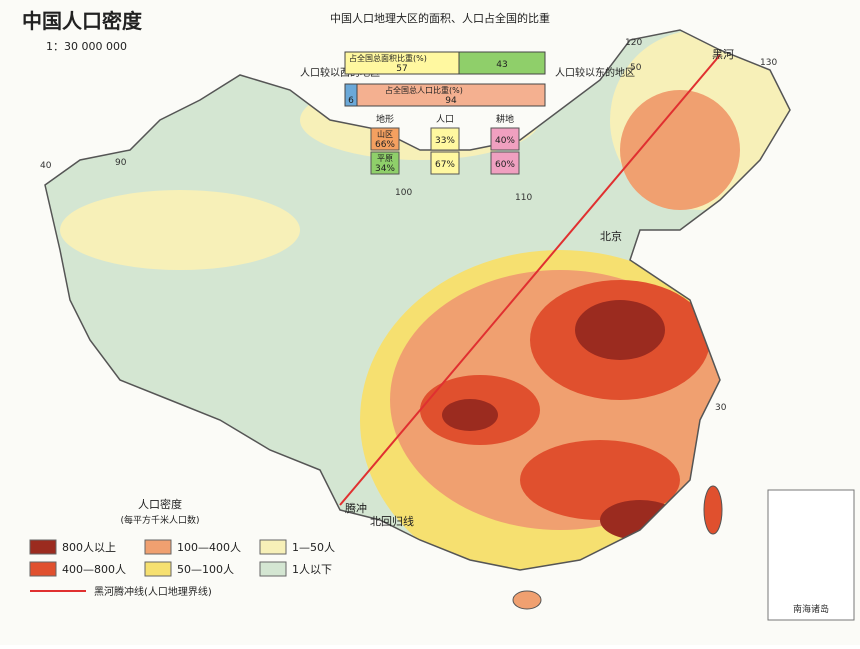  Describe the element at coordinates (205, 569) in the screenshot. I see `legend-label: 50—100人` at that location.